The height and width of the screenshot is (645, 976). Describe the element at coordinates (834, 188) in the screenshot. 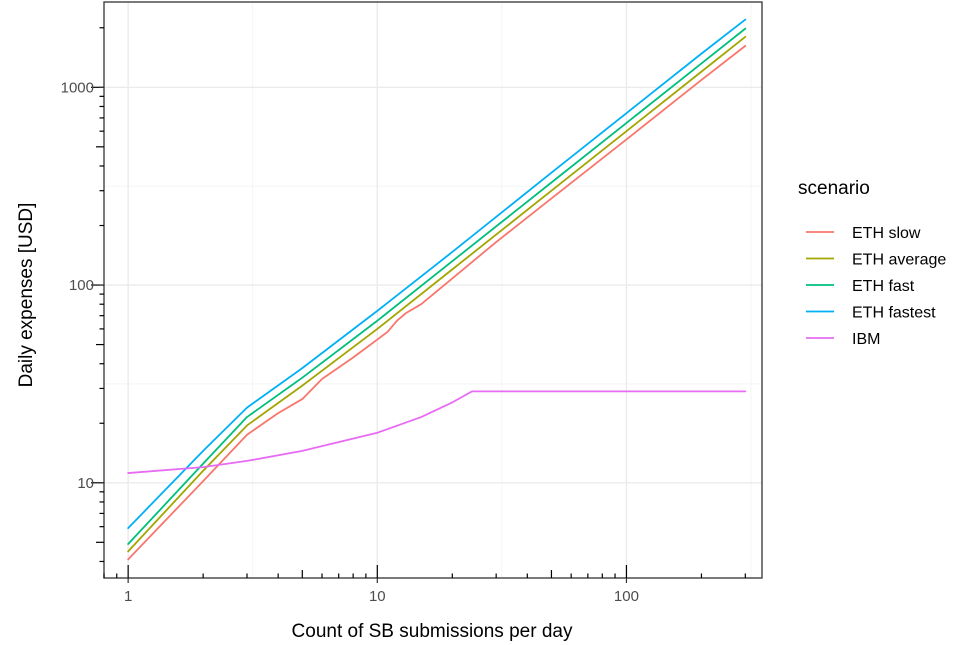

I see `legend-title: scenario` at that location.